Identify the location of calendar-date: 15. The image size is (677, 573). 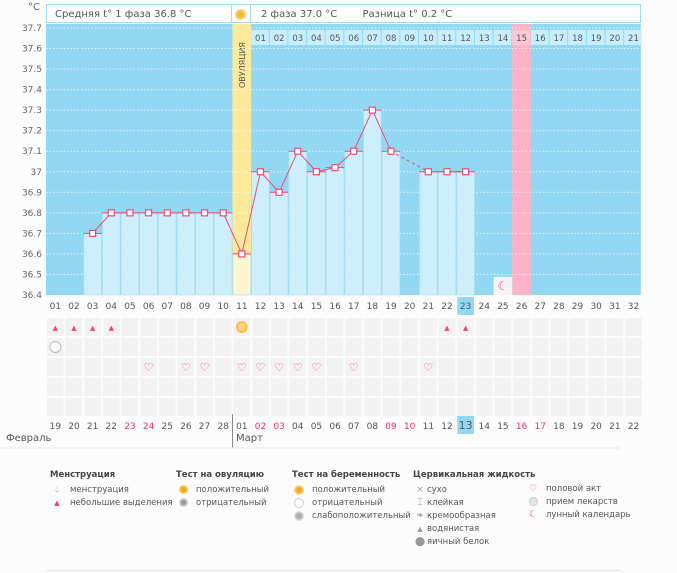
(502, 427).